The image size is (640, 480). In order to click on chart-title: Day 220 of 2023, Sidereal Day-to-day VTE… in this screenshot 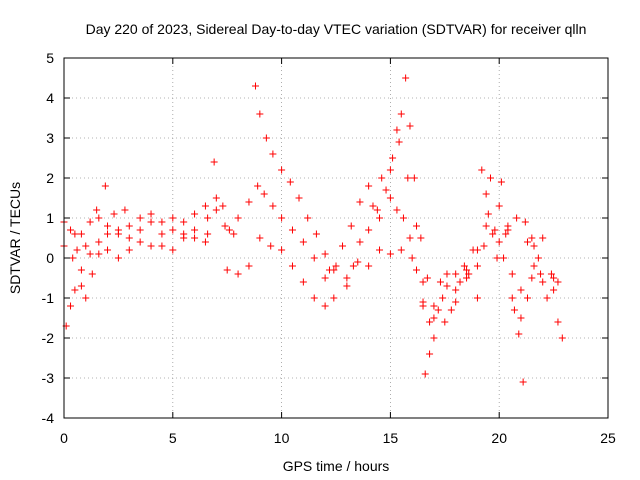, I will do `click(336, 29)`.